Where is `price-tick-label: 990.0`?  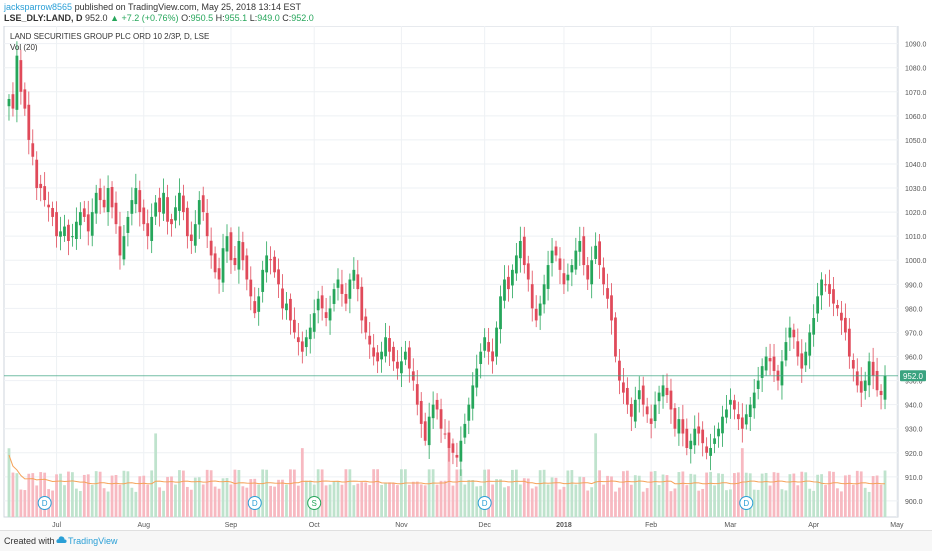
price-tick-label: 990.0 is located at coordinates (914, 285).